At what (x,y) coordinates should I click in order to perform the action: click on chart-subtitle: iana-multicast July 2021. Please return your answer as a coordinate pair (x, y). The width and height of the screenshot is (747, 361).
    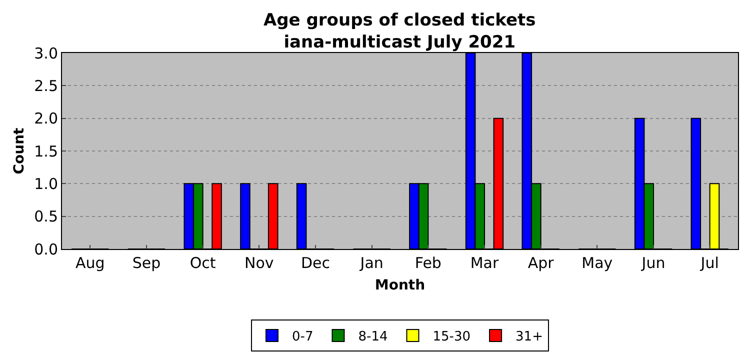
    Looking at the image, I should click on (400, 42).